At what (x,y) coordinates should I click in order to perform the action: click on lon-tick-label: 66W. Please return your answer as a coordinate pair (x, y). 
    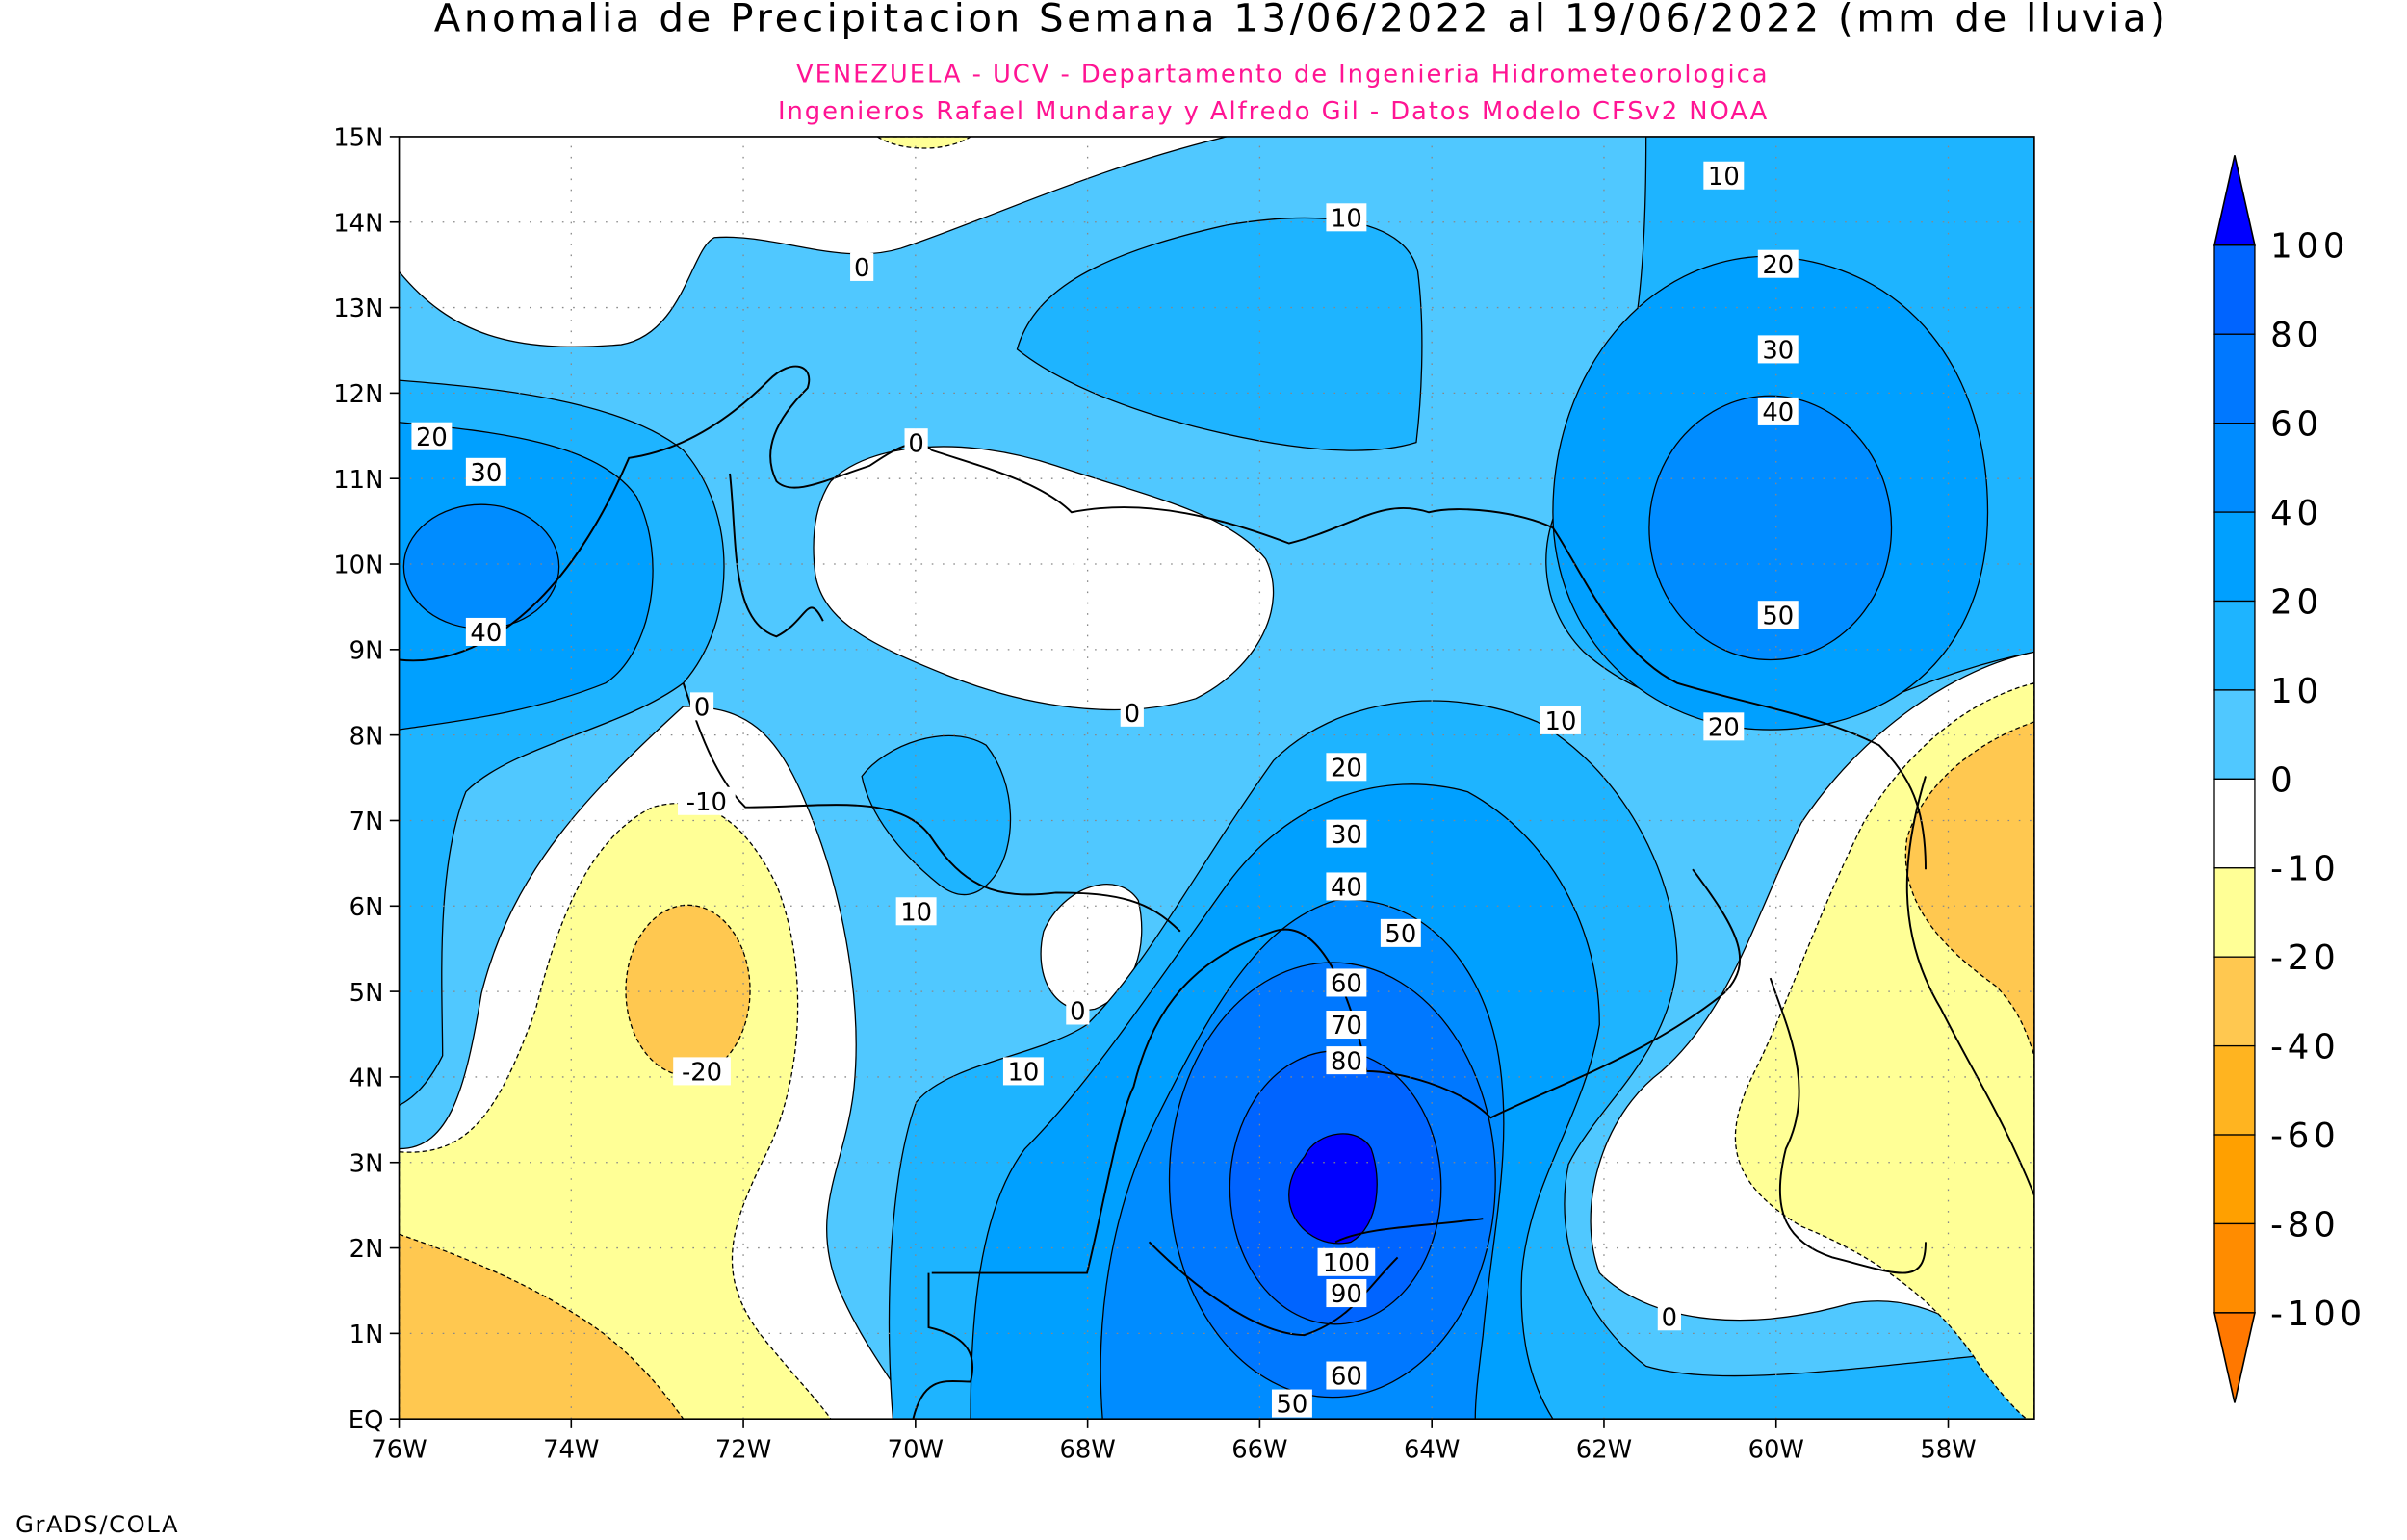
    Looking at the image, I should click on (1259, 1450).